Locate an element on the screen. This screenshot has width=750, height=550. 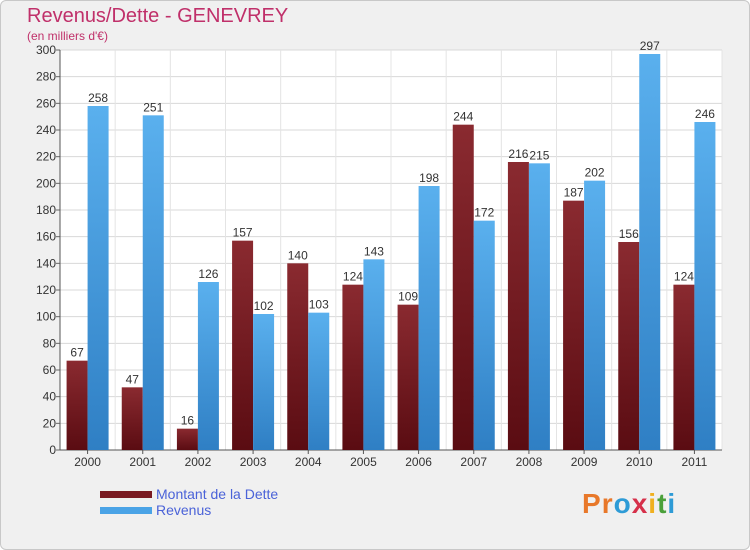
y-tick-label: 220 is located at coordinates (46, 157).